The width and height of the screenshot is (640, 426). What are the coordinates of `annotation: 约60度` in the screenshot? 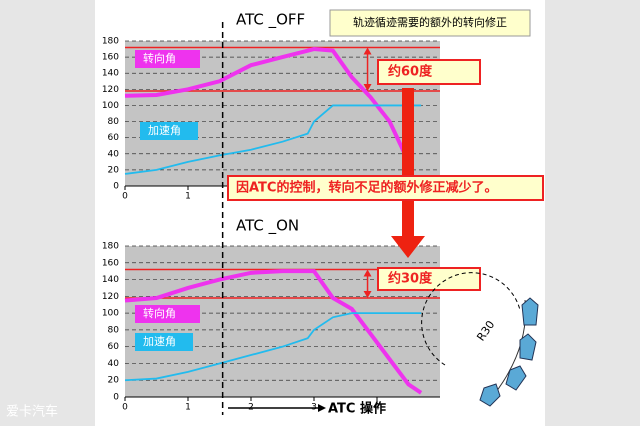 It's located at (410, 72).